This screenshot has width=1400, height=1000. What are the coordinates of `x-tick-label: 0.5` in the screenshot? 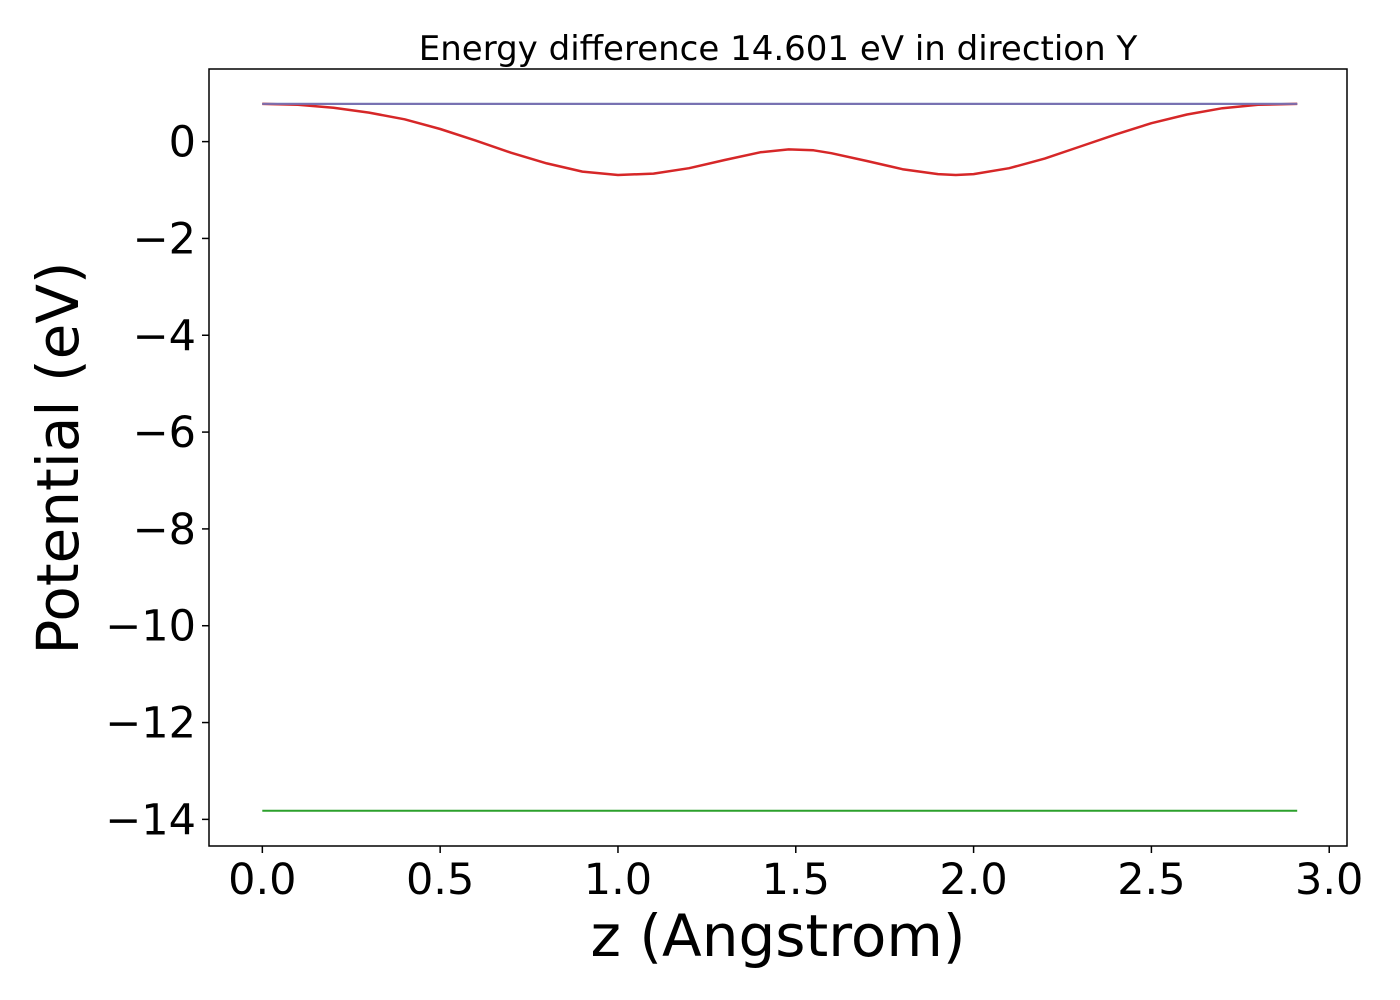 It's located at (440, 880).